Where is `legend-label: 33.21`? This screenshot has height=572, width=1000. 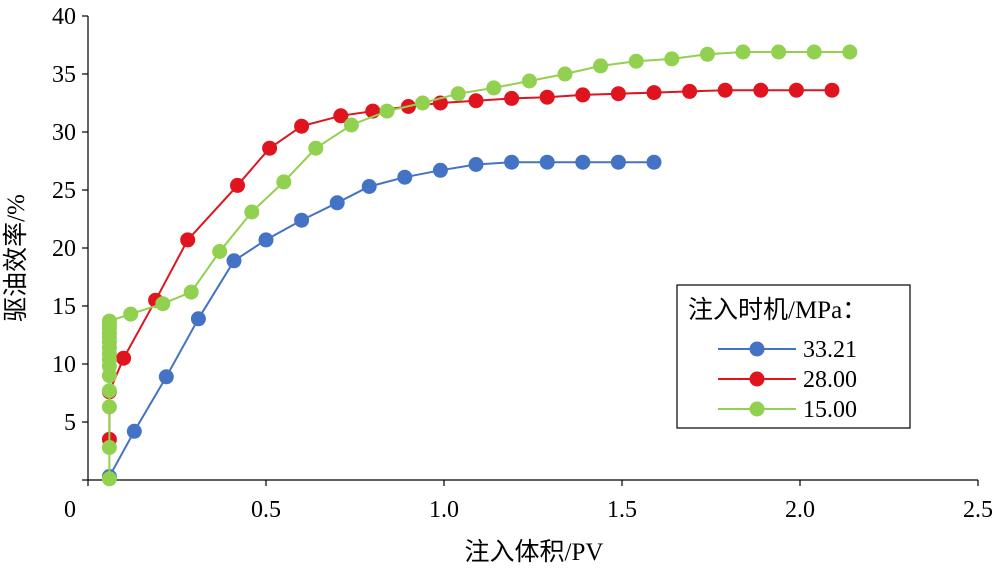
legend-label: 33.21 is located at coordinates (830, 350).